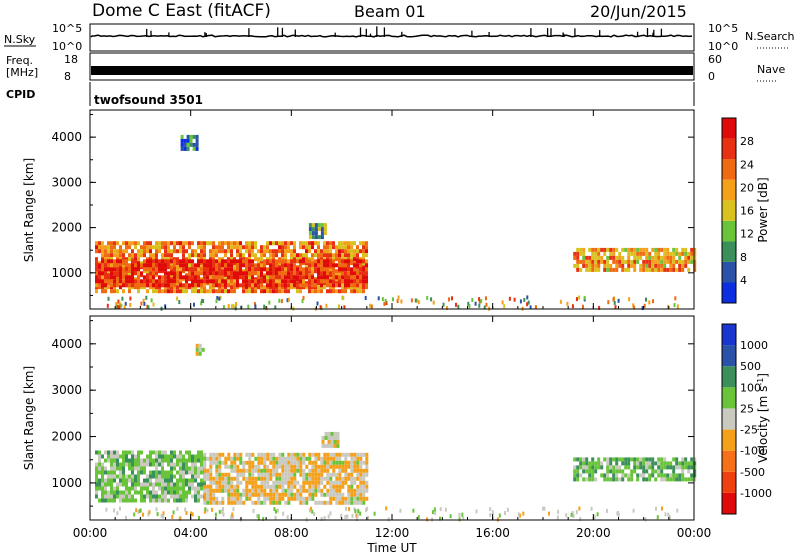 The width and height of the screenshot is (800, 554). What do you see at coordinates (747, 164) in the screenshot?
I see `colorbar-tick-label: 24` at bounding box center [747, 164].